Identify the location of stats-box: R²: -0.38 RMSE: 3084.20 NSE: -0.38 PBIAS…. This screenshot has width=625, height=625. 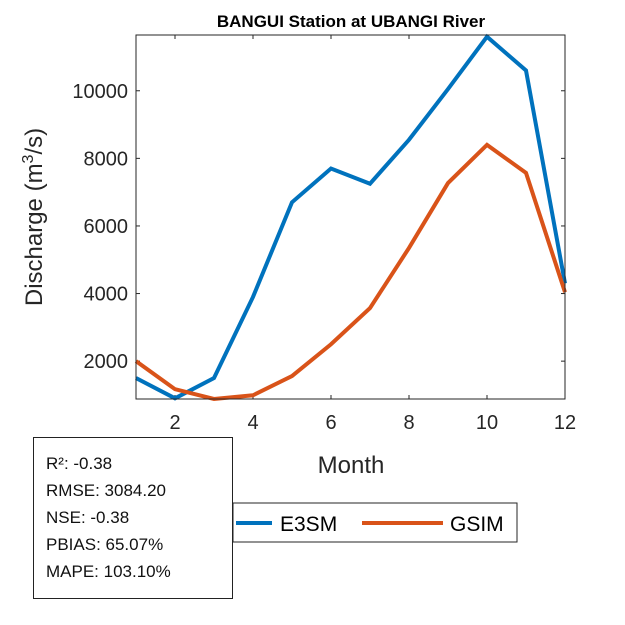
(133, 518).